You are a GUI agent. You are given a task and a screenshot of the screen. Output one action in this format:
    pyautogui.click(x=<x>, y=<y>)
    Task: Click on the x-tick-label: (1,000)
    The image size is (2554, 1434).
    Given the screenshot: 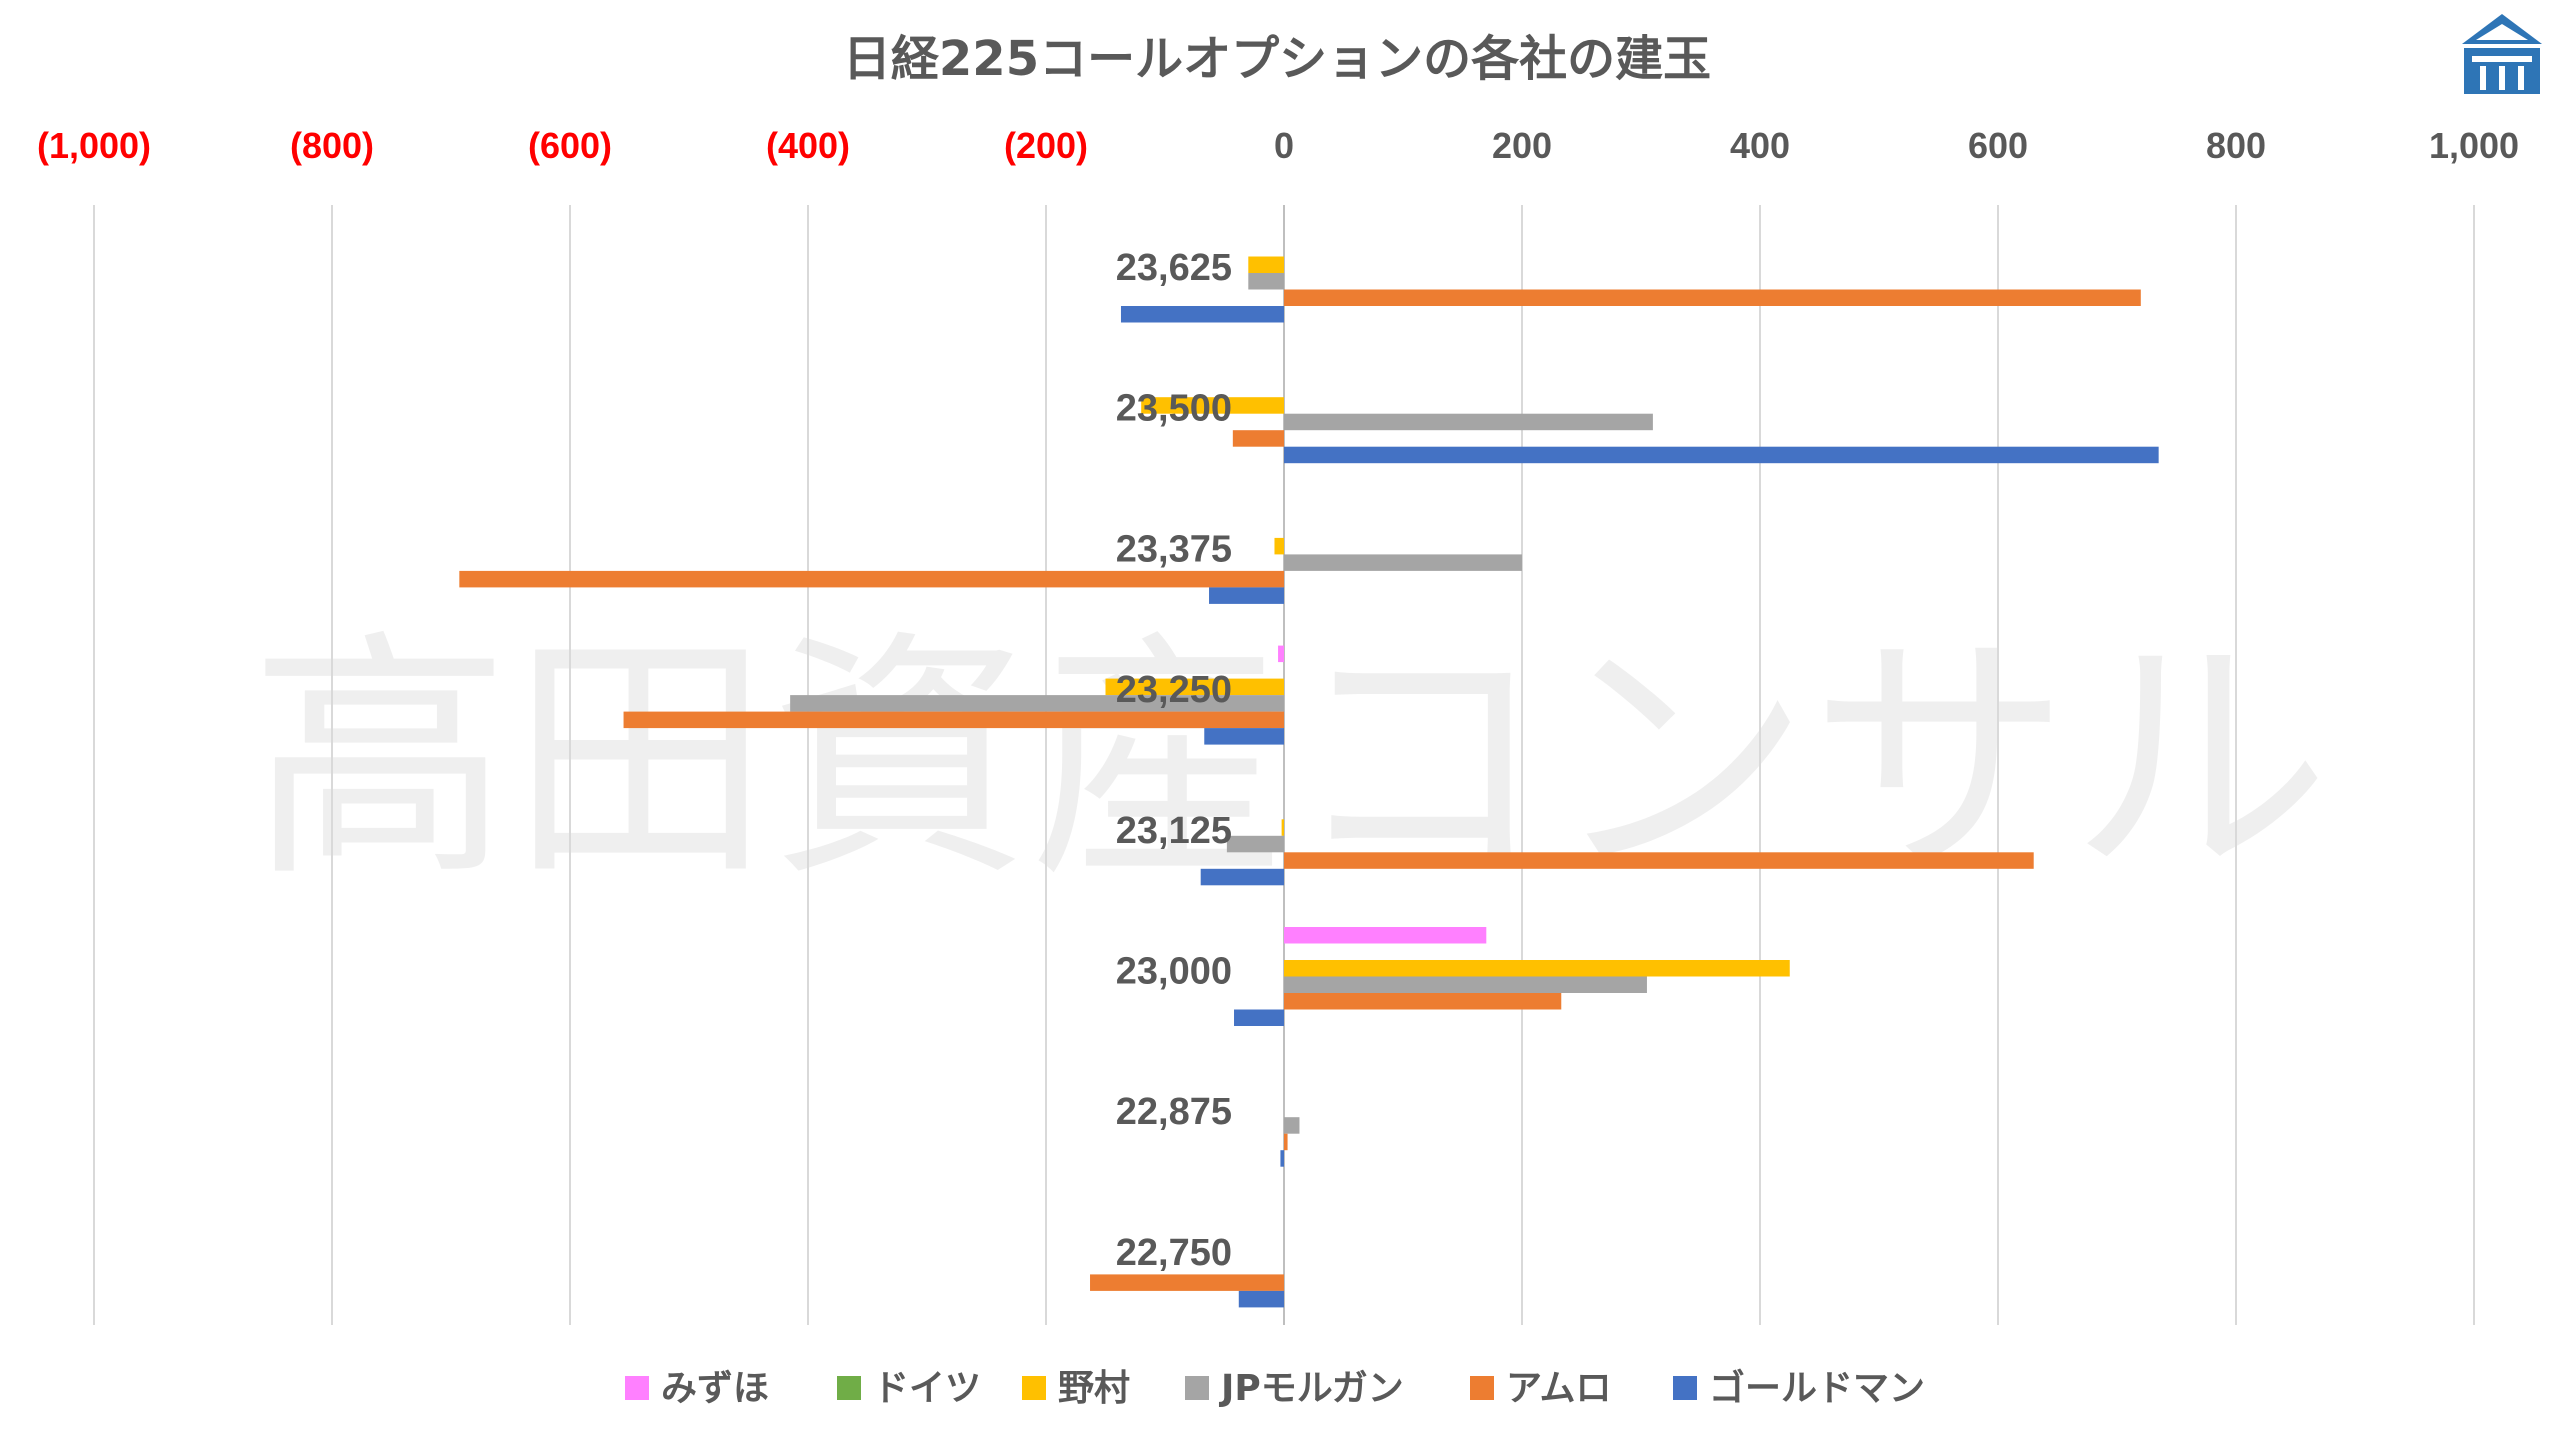 What is the action you would take?
    pyautogui.click(x=94, y=145)
    